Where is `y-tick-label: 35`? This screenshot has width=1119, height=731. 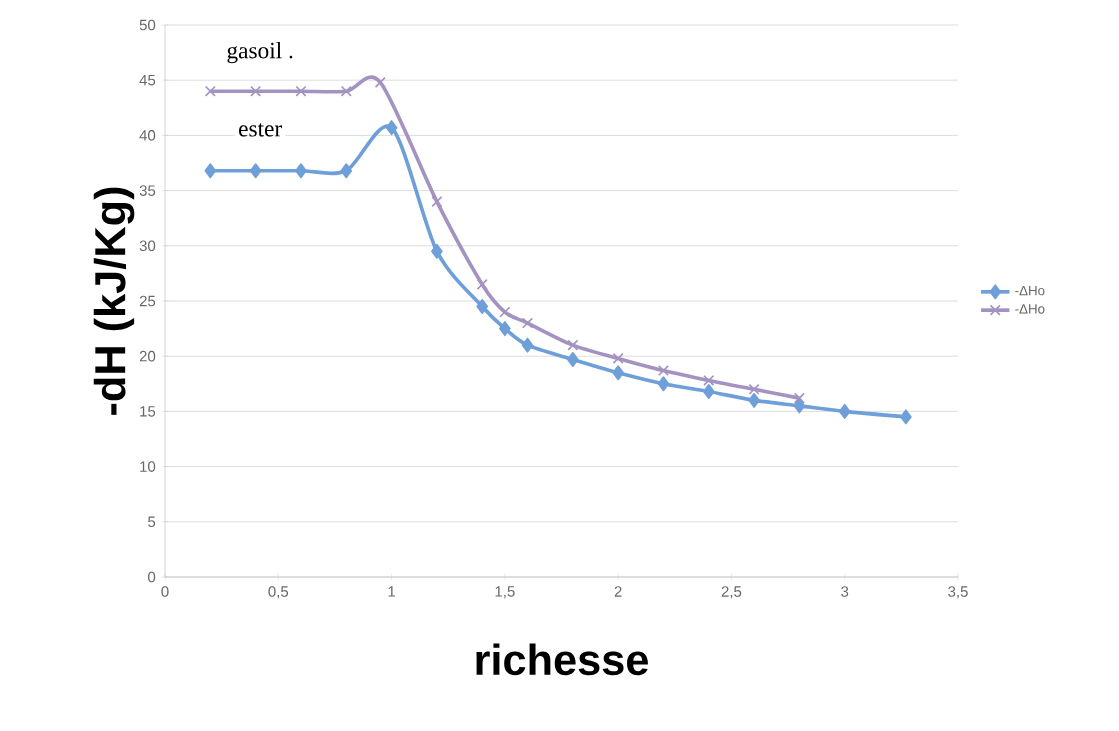 y-tick-label: 35 is located at coordinates (147, 190).